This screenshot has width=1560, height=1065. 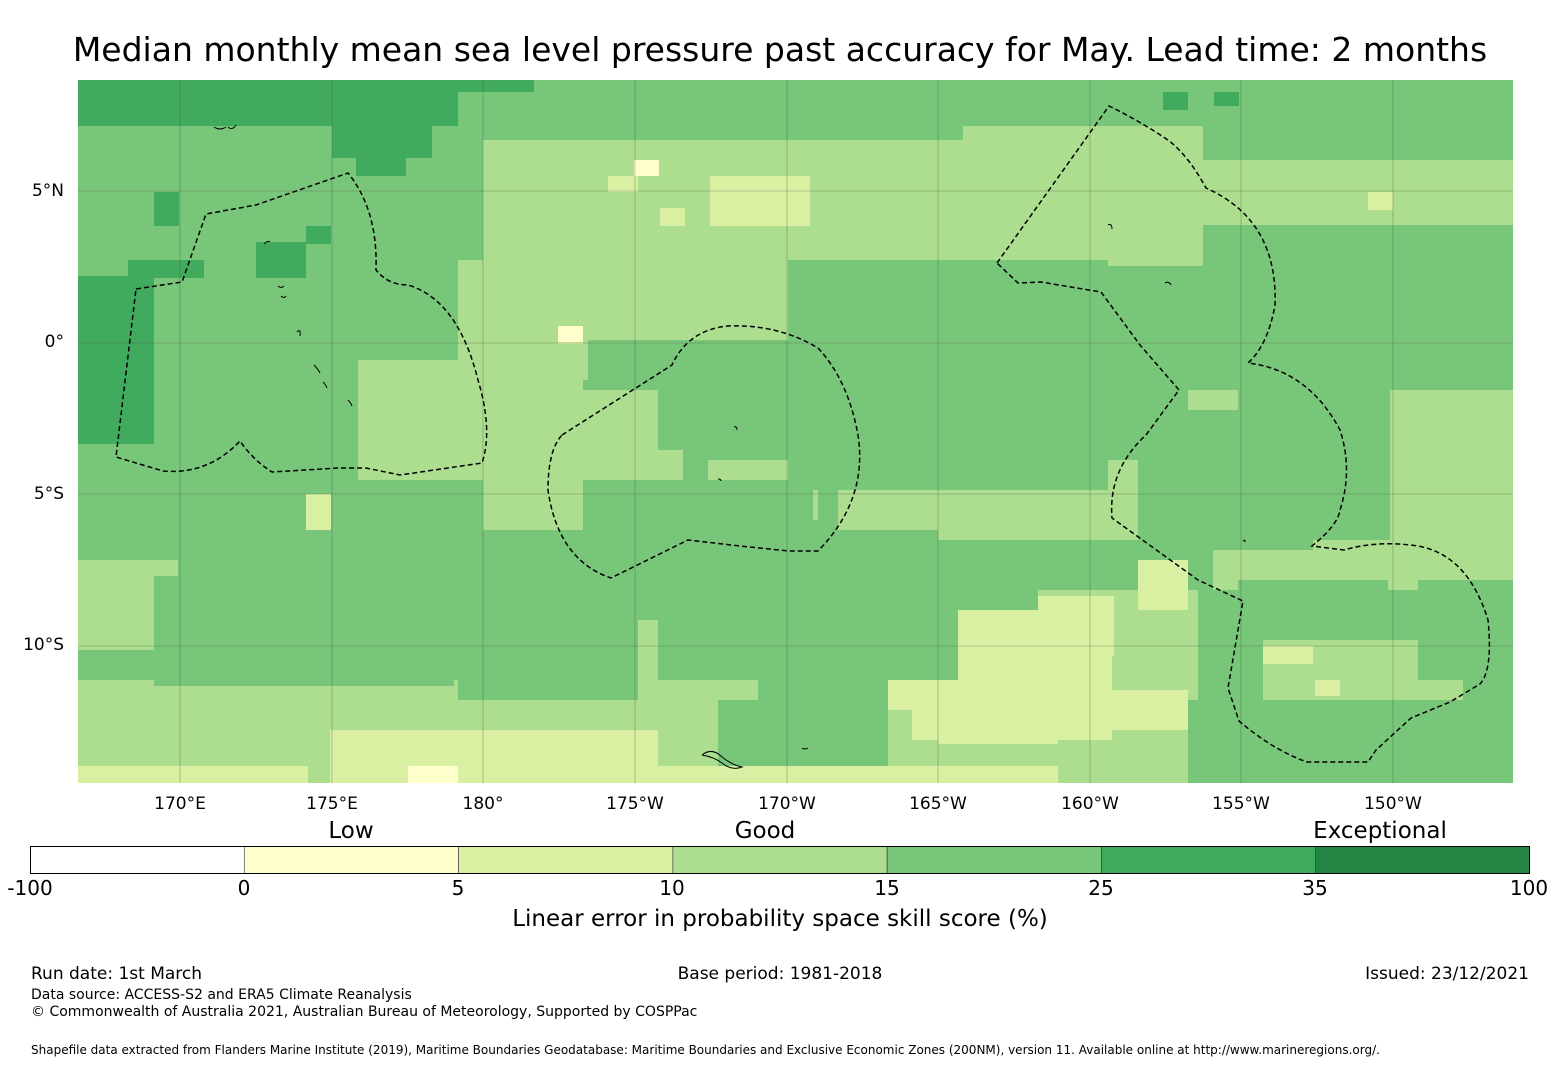 I want to click on base-period: Base period: 1981-2018, so click(x=780, y=974).